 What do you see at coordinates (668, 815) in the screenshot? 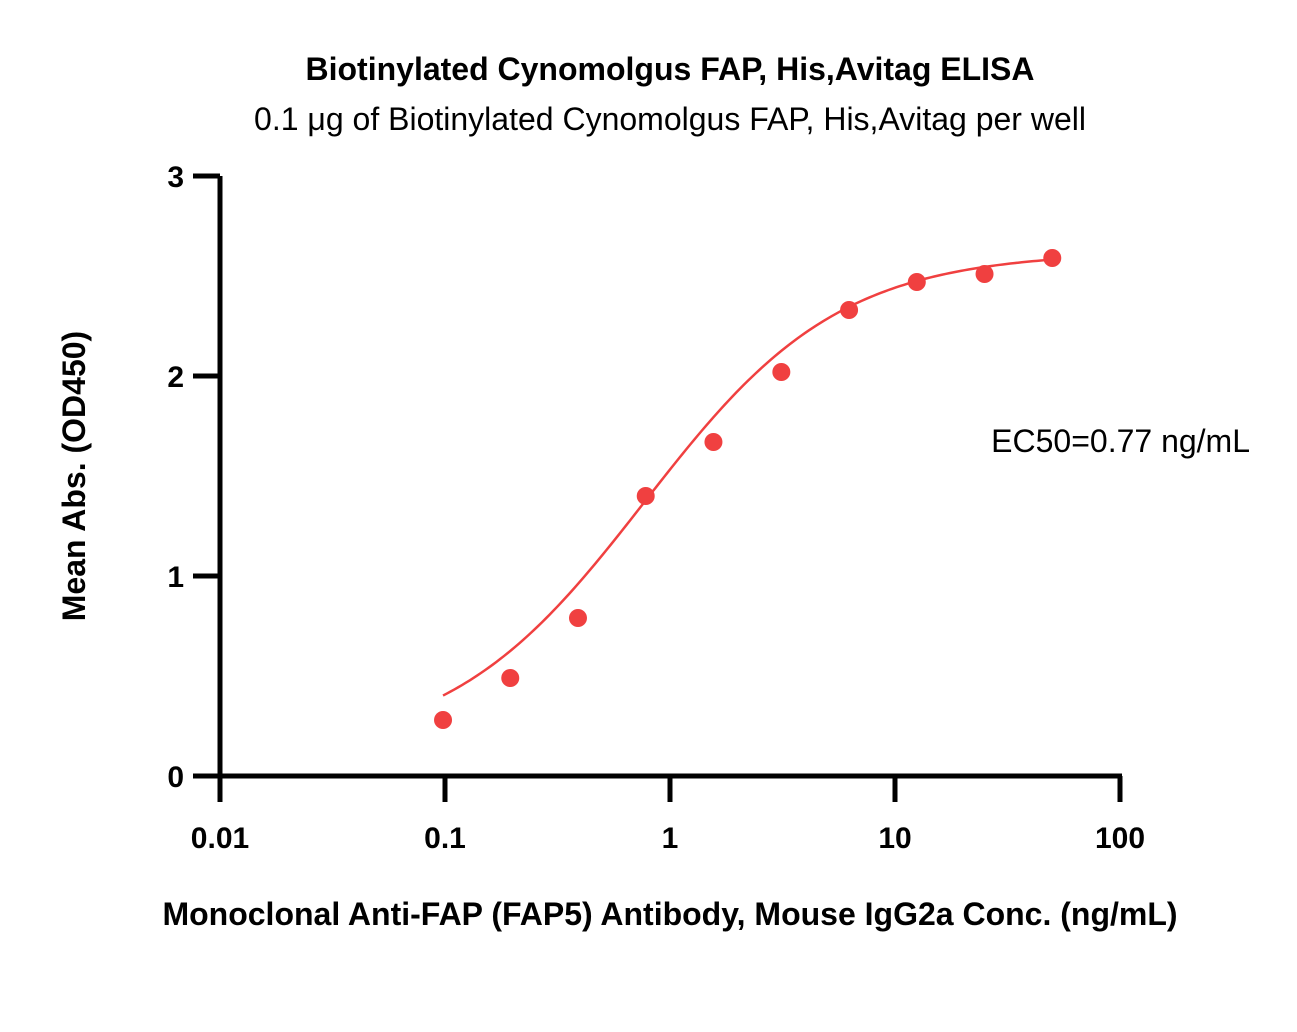
I see `x-ticks: 0.01 0.1 1 10 100` at bounding box center [668, 815].